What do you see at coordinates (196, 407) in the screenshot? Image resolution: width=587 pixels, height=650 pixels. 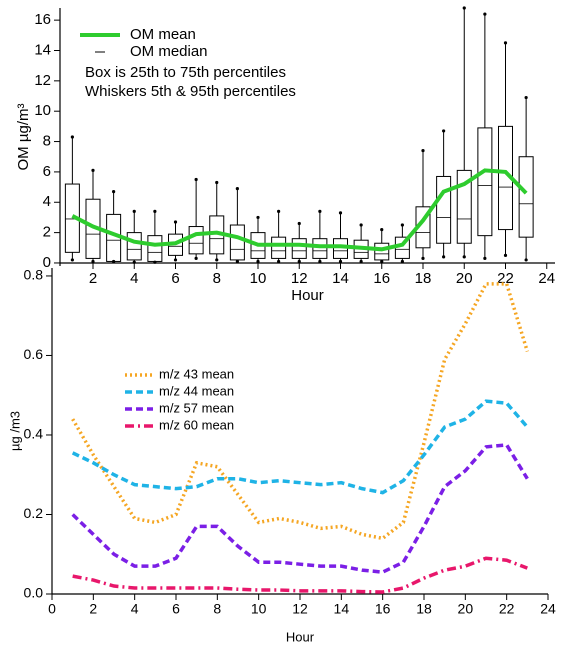 I see `legend-label: m/z 57 mean` at bounding box center [196, 407].